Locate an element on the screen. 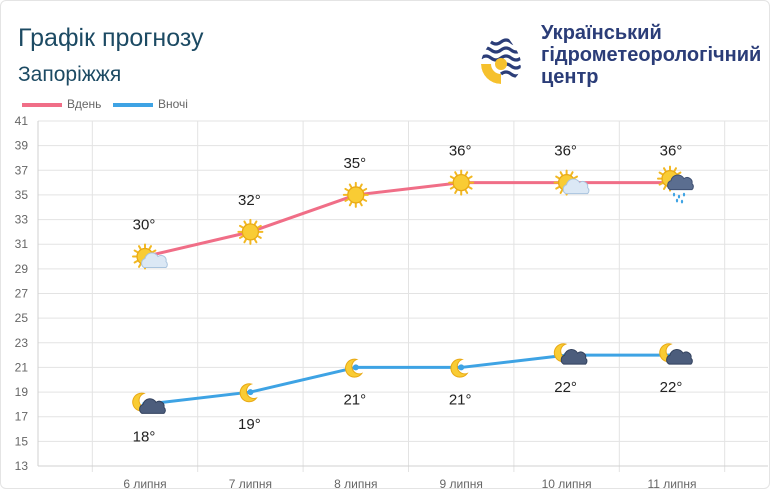 This screenshot has width=770, height=489. day-temp-label: 32° is located at coordinates (249, 200).